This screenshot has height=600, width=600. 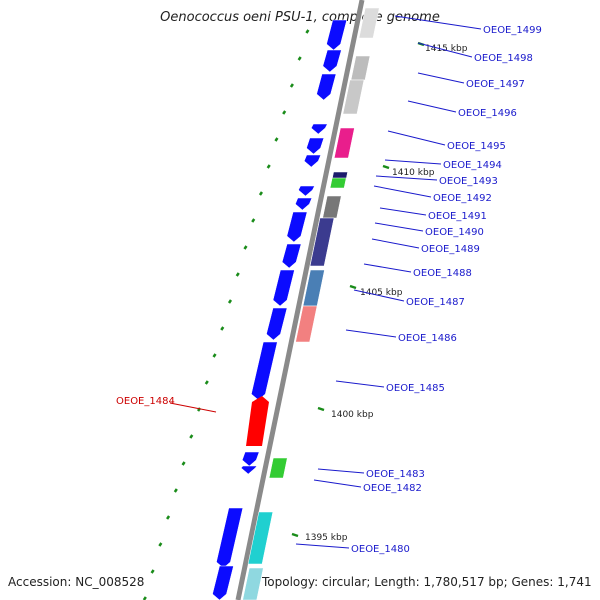 What do you see at coordinates (450, 249) in the screenshot?
I see `gene-label: OEOE_1489` at bounding box center [450, 249].